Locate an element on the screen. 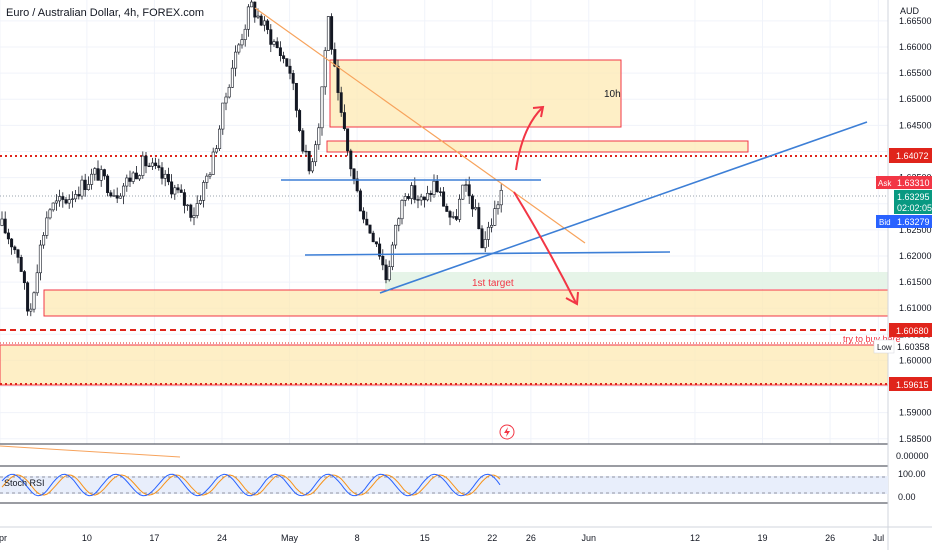 Image resolution: width=932 pixels, height=555 pixels. arrow-up-head is located at coordinates (538, 111).